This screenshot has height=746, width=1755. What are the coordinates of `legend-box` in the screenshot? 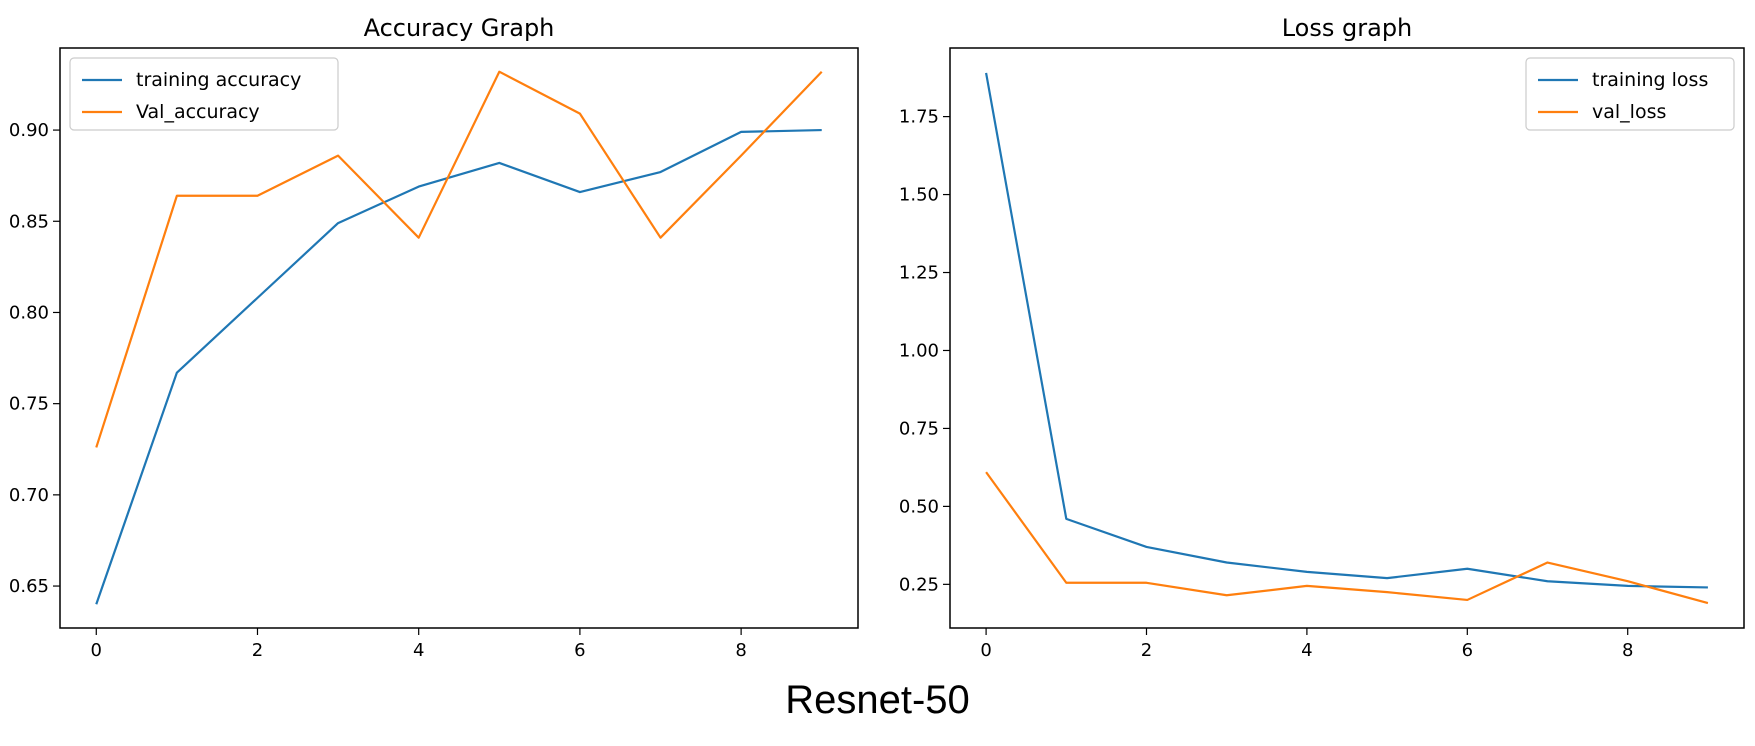 It's located at (204, 94).